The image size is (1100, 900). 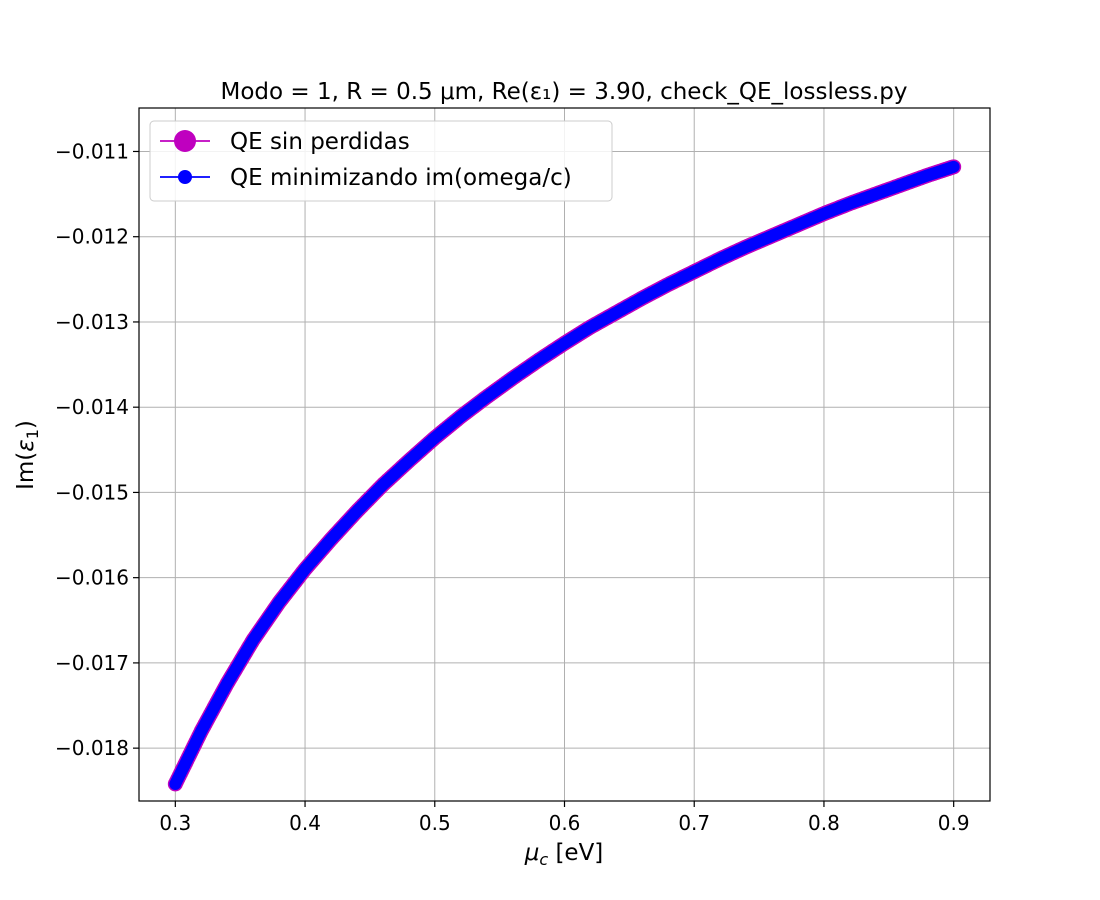 I want to click on y-tick-label: −0.016, so click(x=92, y=578).